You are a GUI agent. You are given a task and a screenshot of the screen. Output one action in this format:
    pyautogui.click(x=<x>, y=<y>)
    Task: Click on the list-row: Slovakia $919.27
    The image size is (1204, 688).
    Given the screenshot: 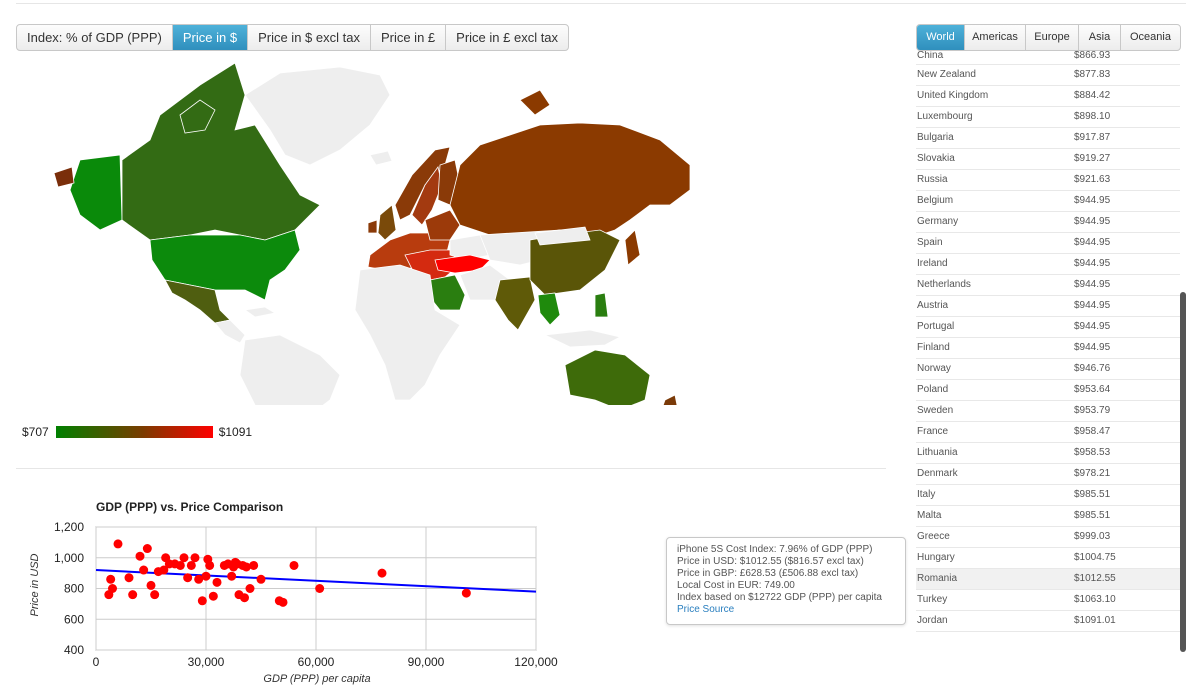 What is the action you would take?
    pyautogui.click(x=1048, y=159)
    